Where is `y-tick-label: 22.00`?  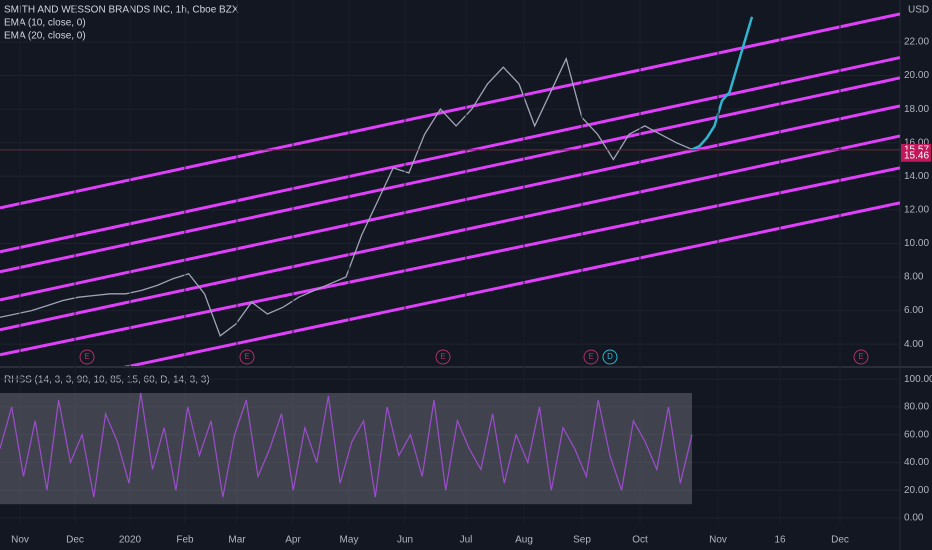
y-tick-label: 22.00 is located at coordinates (916, 42).